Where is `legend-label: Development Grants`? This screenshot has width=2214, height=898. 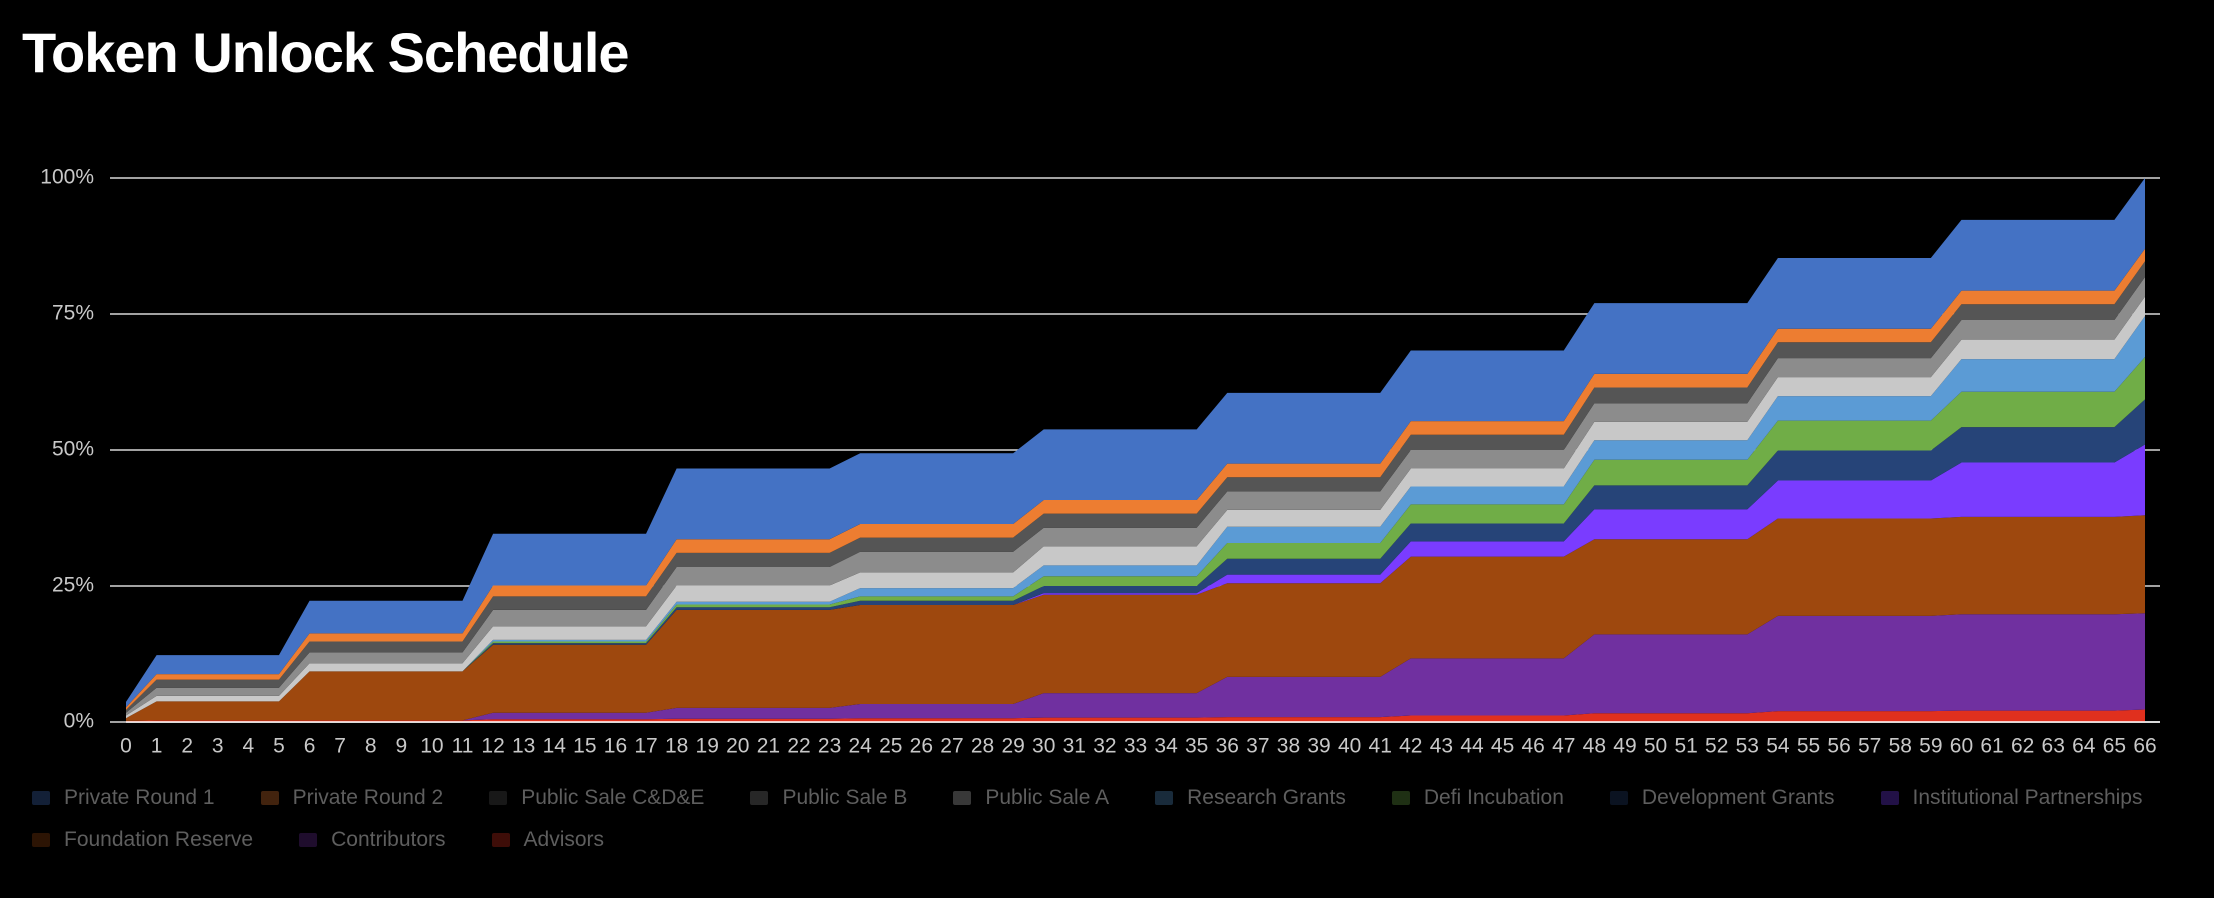
legend-label: Development Grants is located at coordinates (1738, 797).